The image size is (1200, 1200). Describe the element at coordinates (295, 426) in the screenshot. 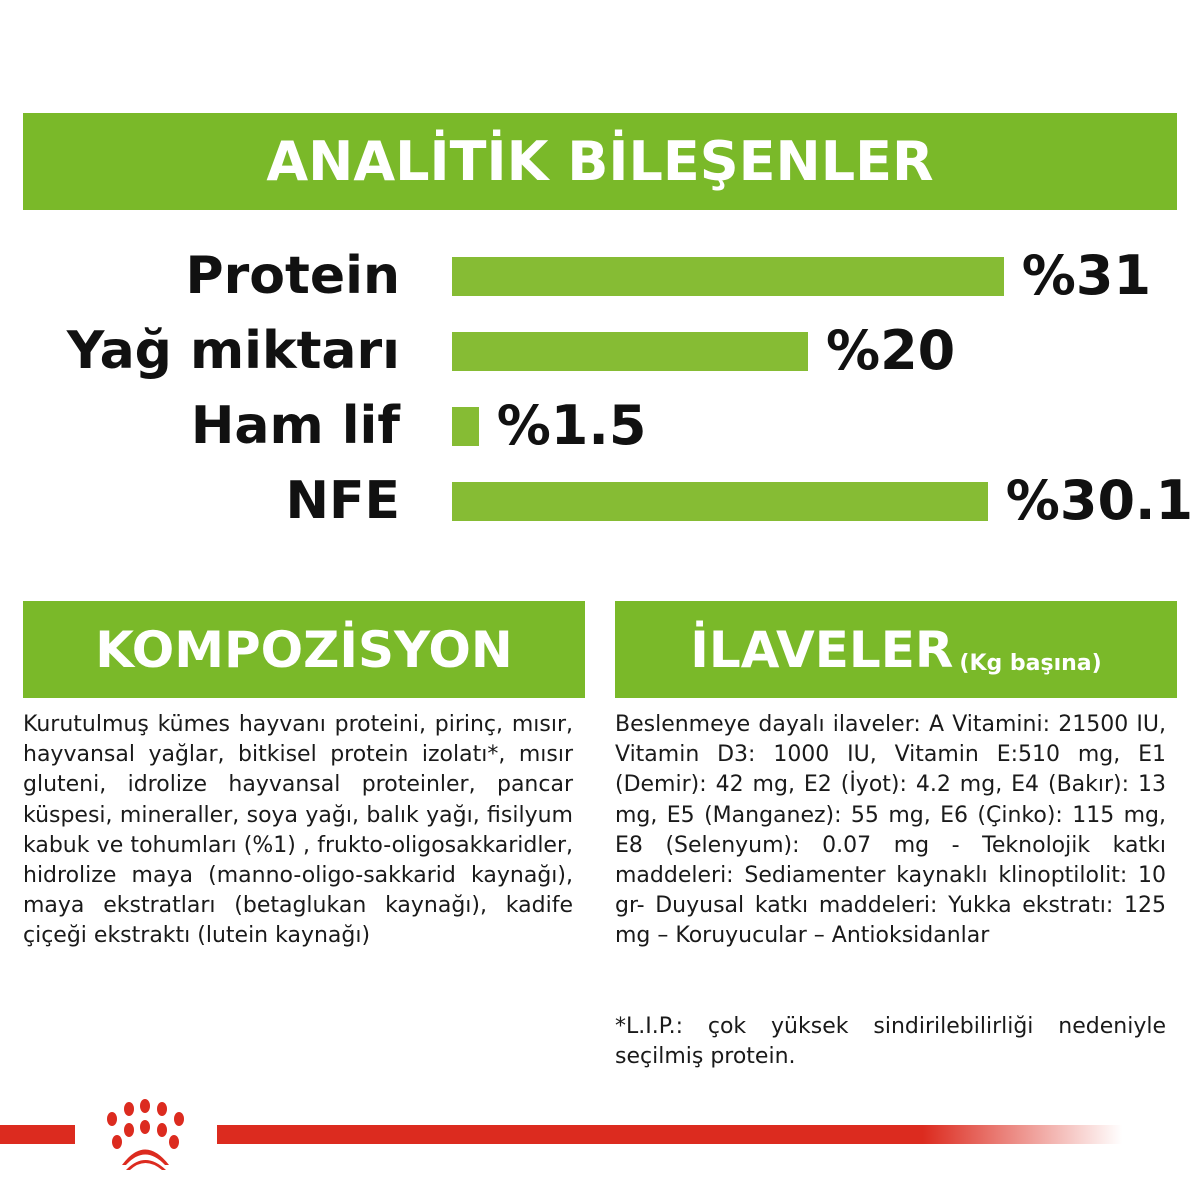

I see `analysis-label: Ham lif` at that location.